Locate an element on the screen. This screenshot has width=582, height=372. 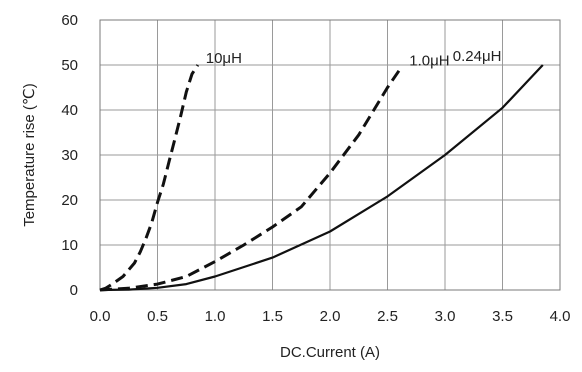
y-tick-label: 10 is located at coordinates (69, 245).